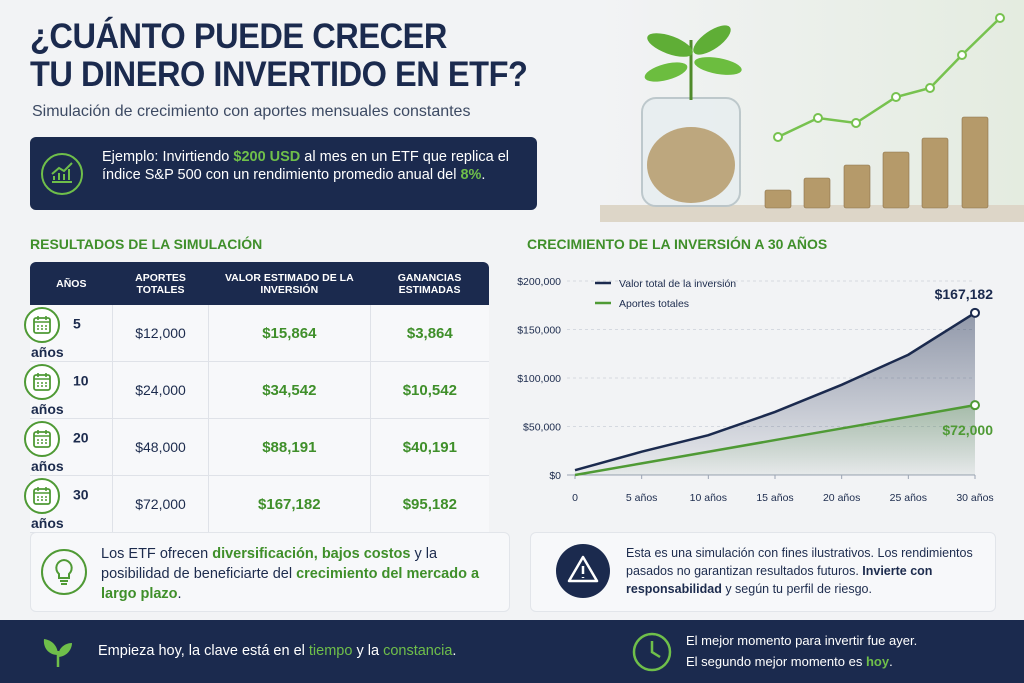  What do you see at coordinates (796, 589) in the screenshot?
I see `text: y según tu perfil de riesgo.` at bounding box center [796, 589].